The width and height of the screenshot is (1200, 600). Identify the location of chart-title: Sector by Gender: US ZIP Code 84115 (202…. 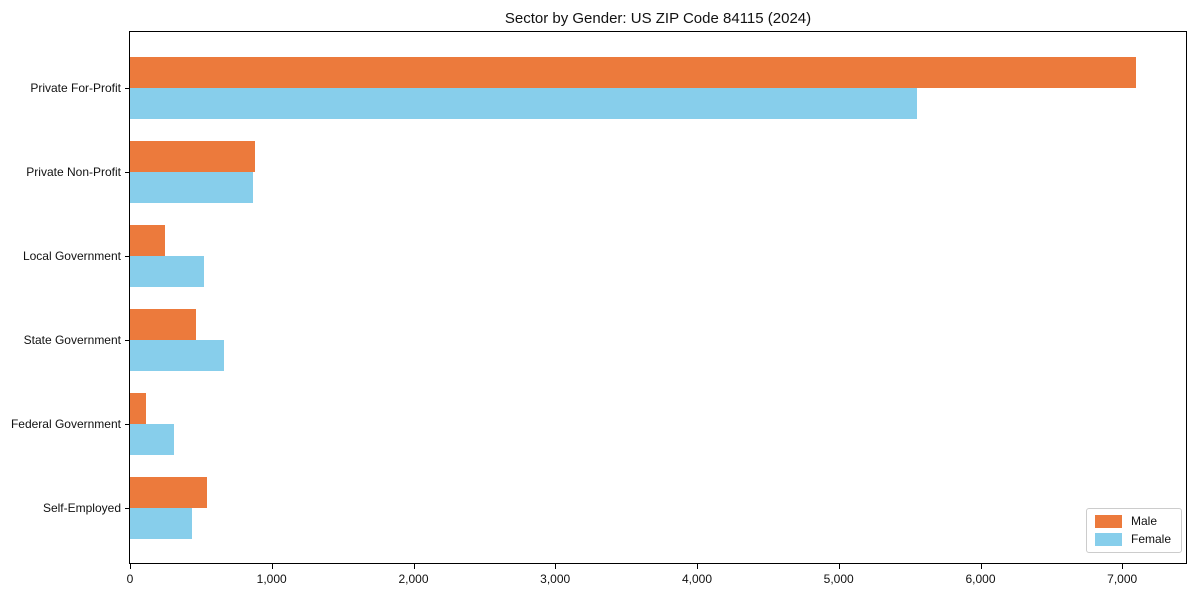
(658, 18).